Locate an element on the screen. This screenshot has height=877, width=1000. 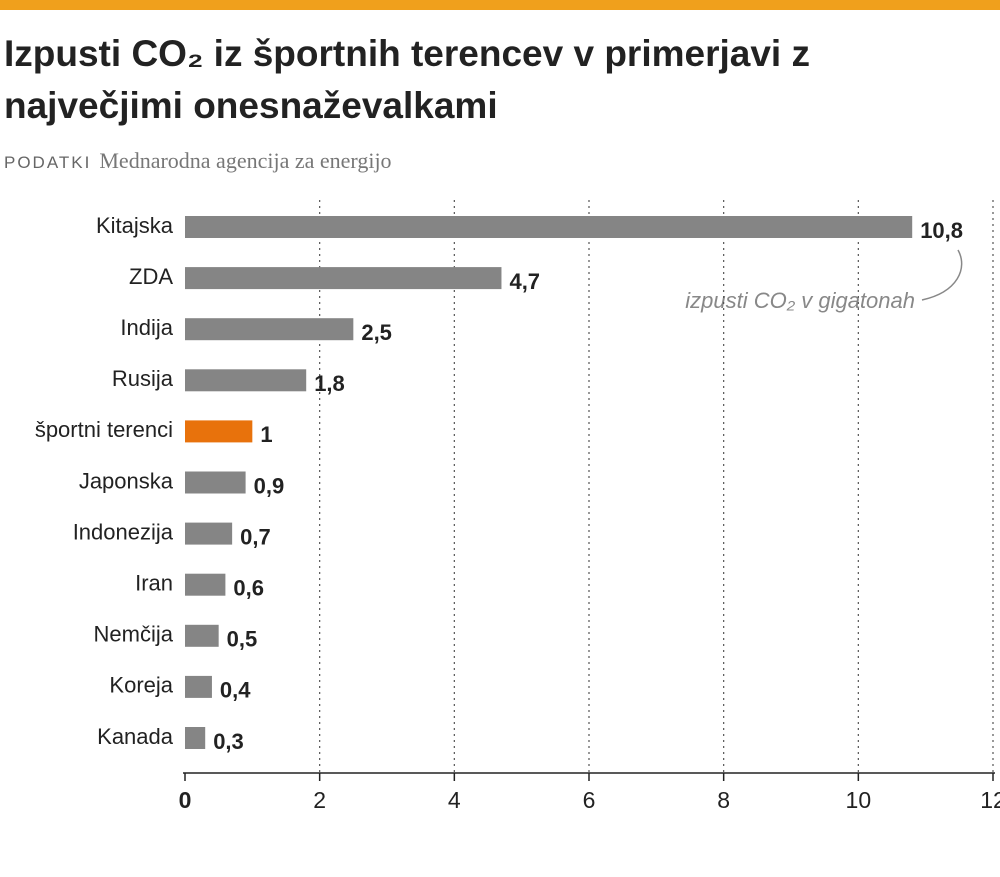
y-tick-label: športni terenci is located at coordinates (104, 429).